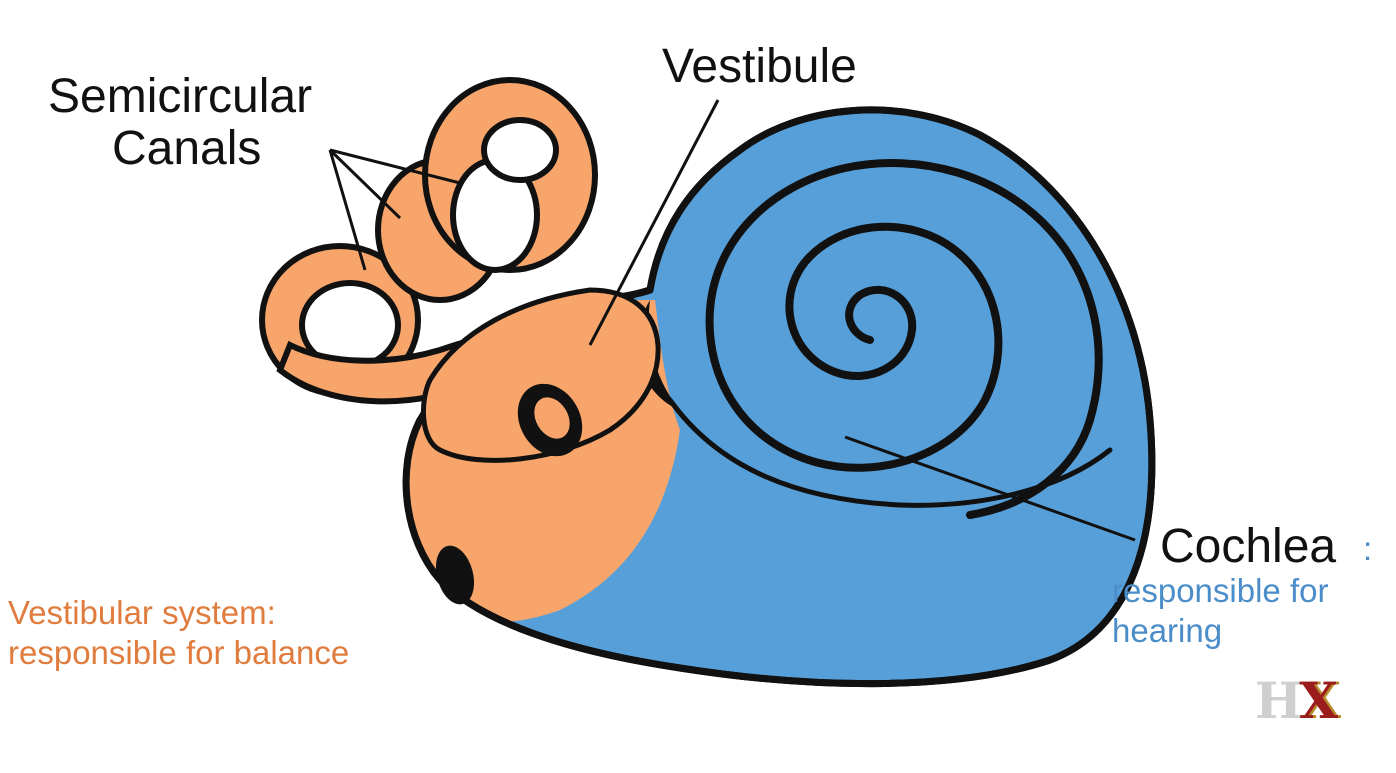 The width and height of the screenshot is (1396, 773). What do you see at coordinates (142, 612) in the screenshot?
I see `label-vestibular-line1: Vestibular system:` at bounding box center [142, 612].